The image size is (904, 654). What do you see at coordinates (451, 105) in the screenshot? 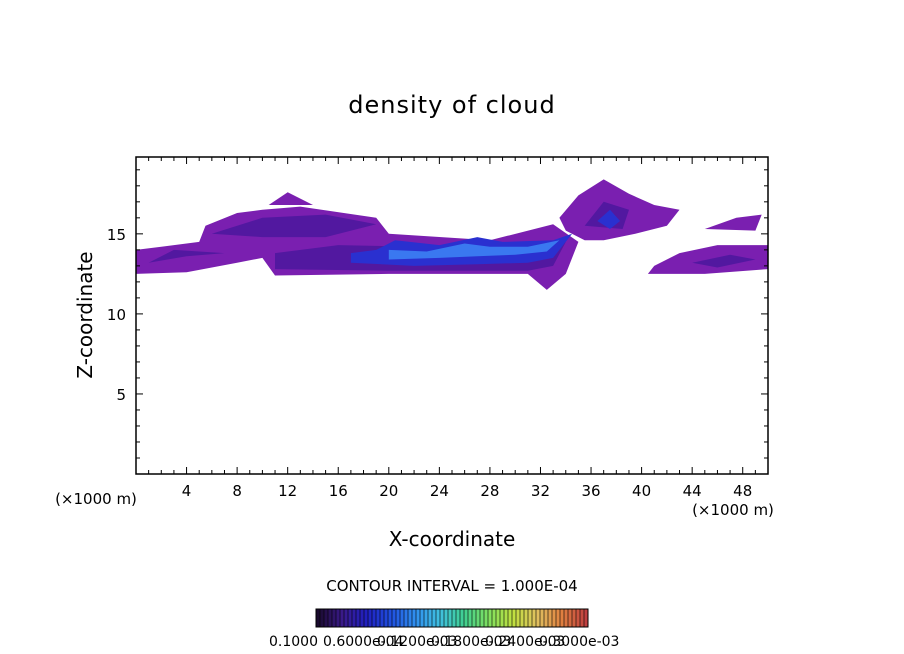
I see `chart-title: density of cloud` at bounding box center [451, 105].